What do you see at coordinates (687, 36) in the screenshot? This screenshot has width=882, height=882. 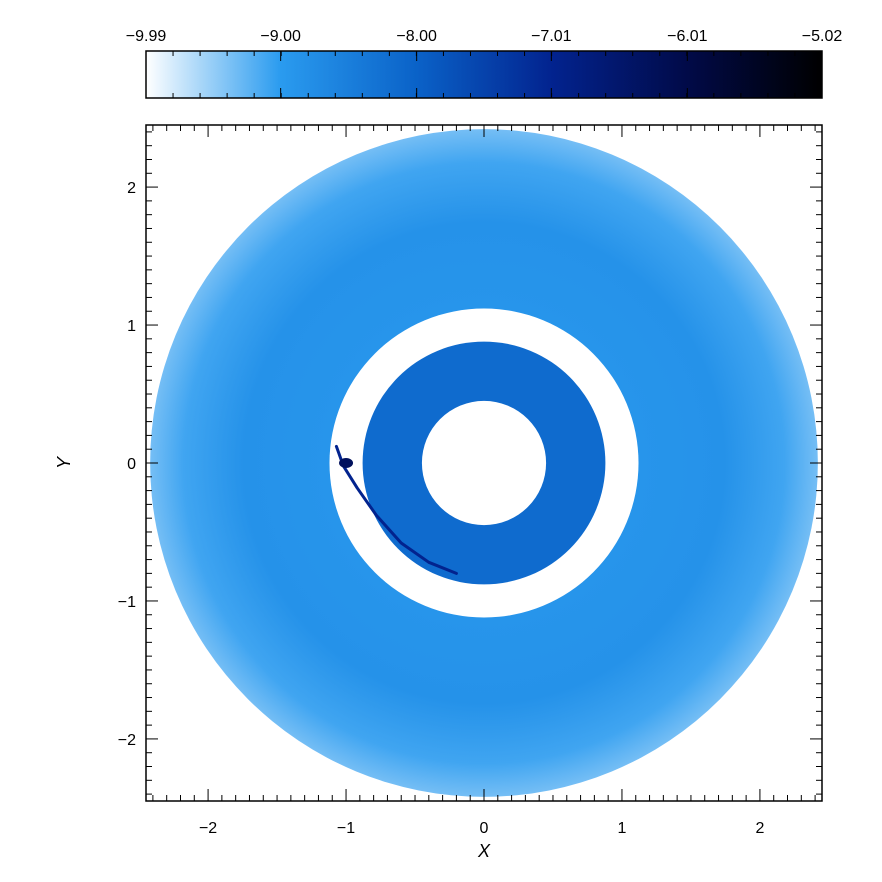 I see `colorbar-tick-label: −6.01` at bounding box center [687, 36].